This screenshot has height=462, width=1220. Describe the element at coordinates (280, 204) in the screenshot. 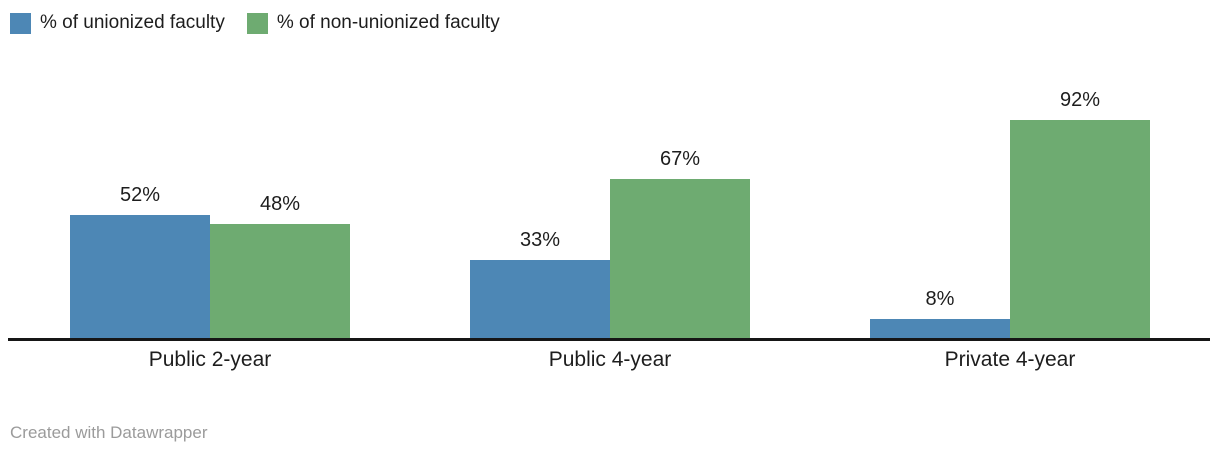

I see `bar-value-label: 48%` at that location.